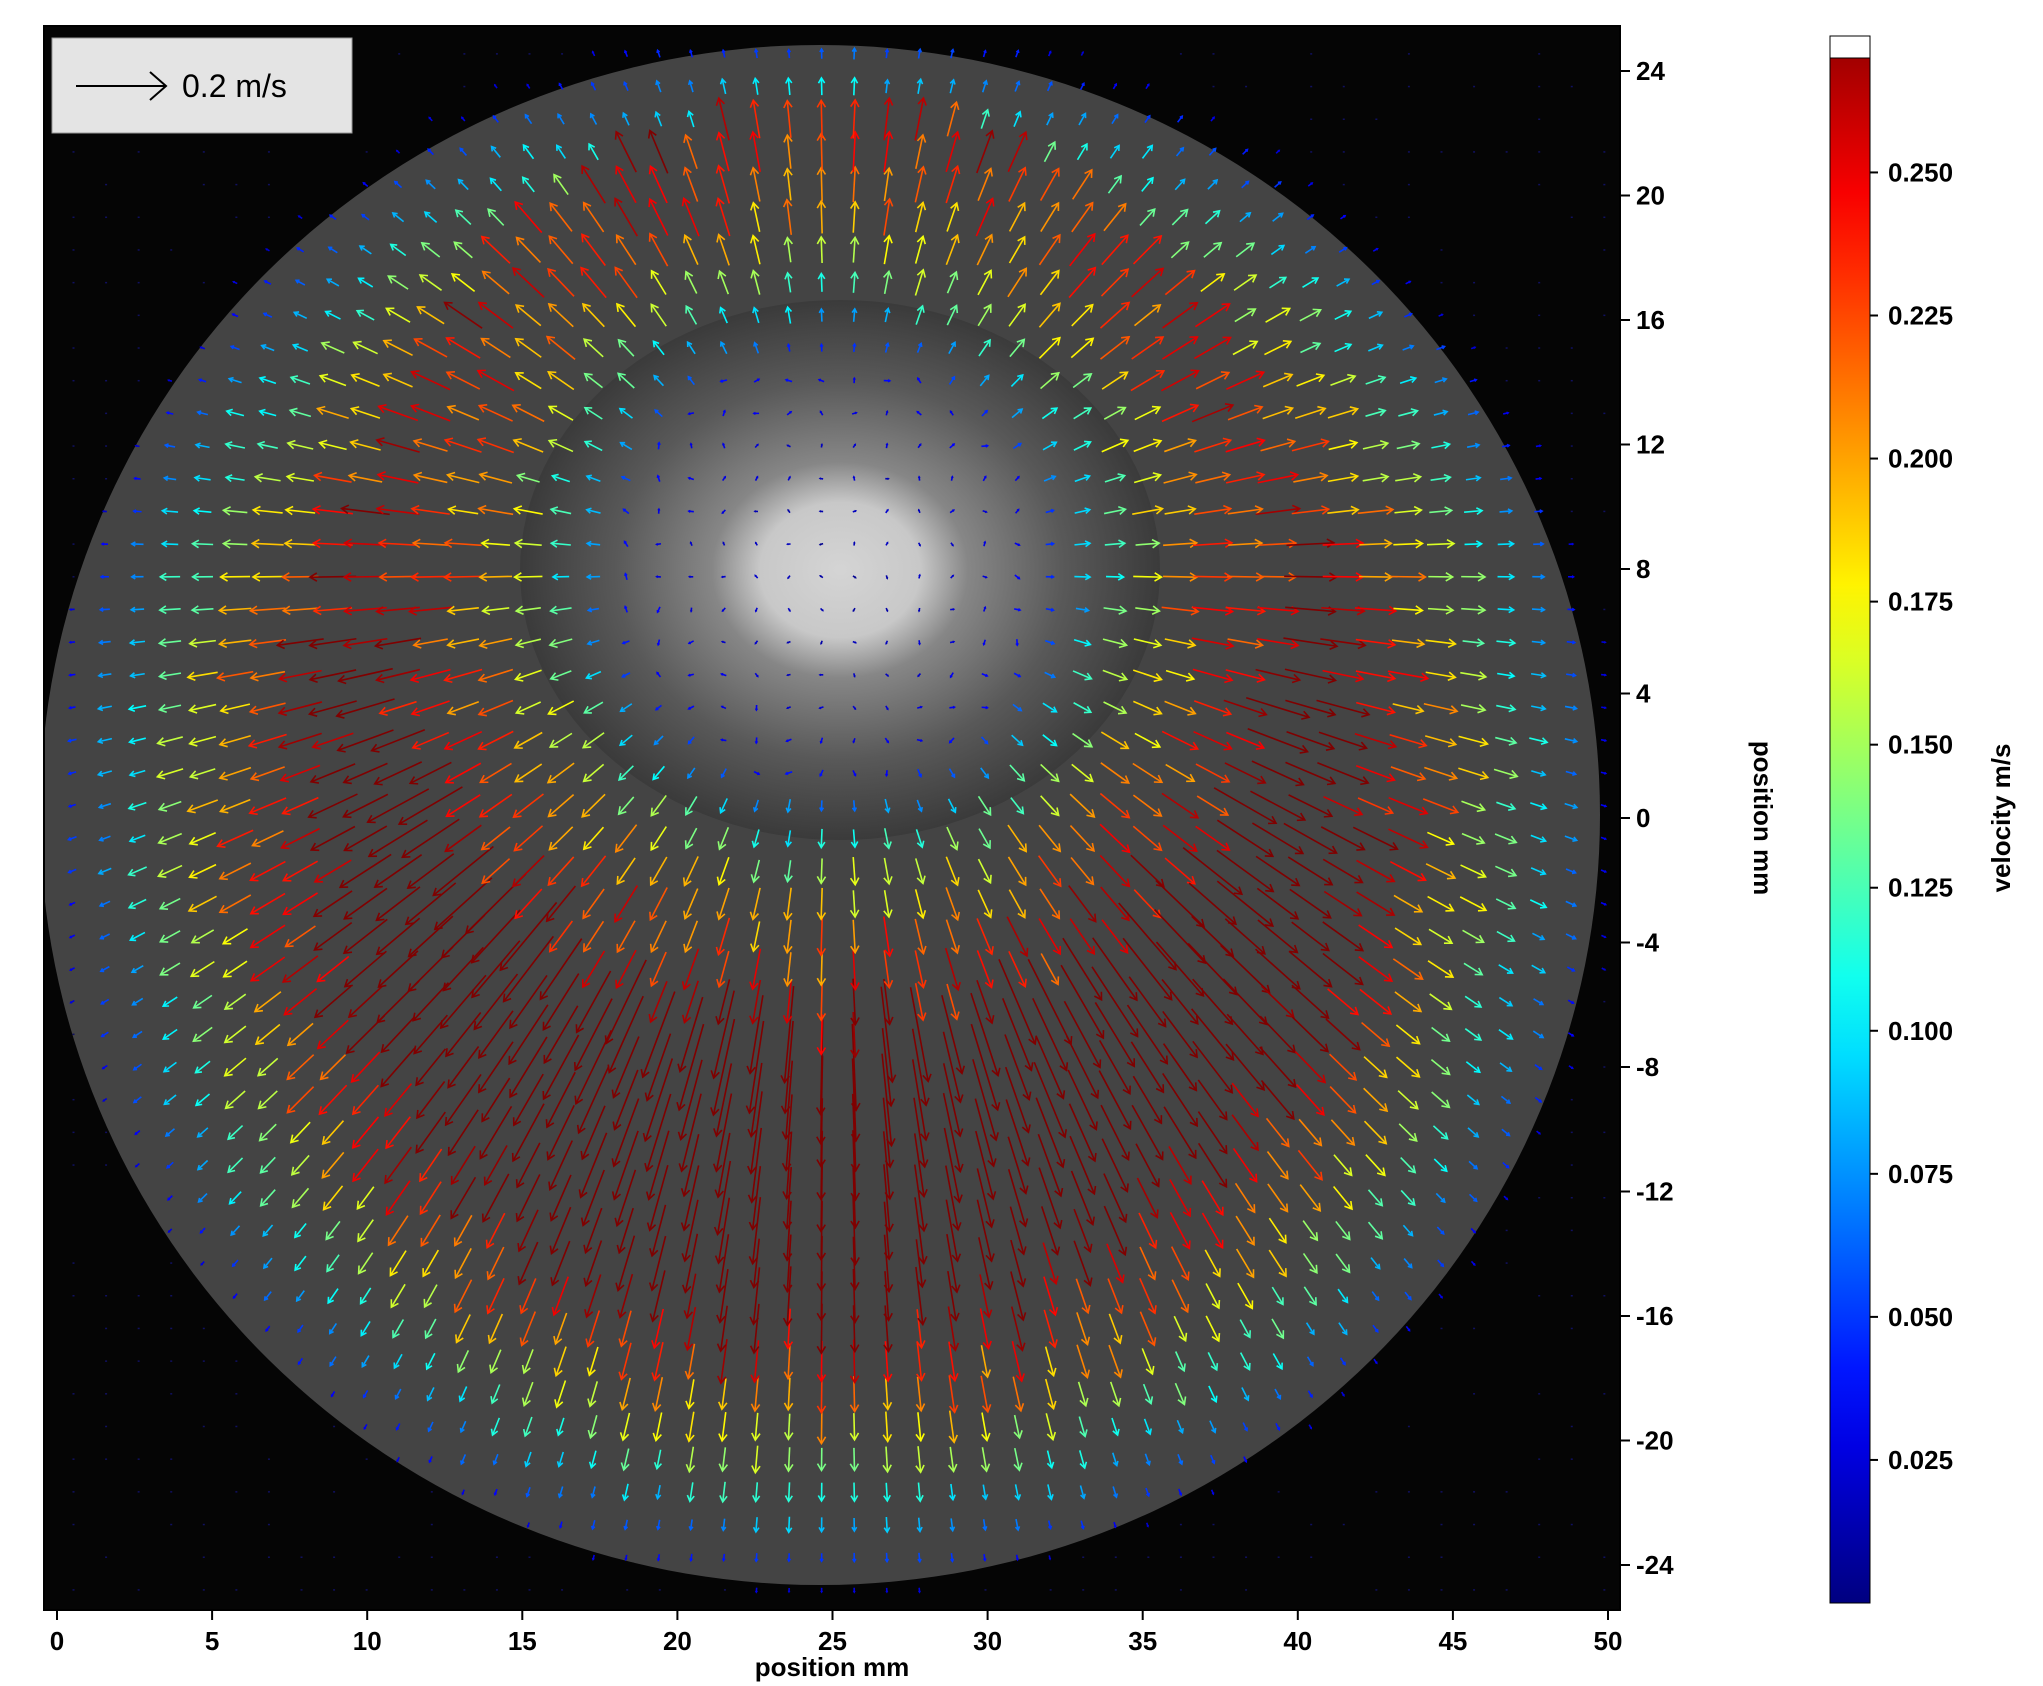  What do you see at coordinates (836, 1633) in the screenshot?
I see `x-axis: 0 5 10 15 20 25 30 35 40 45 50` at bounding box center [836, 1633].